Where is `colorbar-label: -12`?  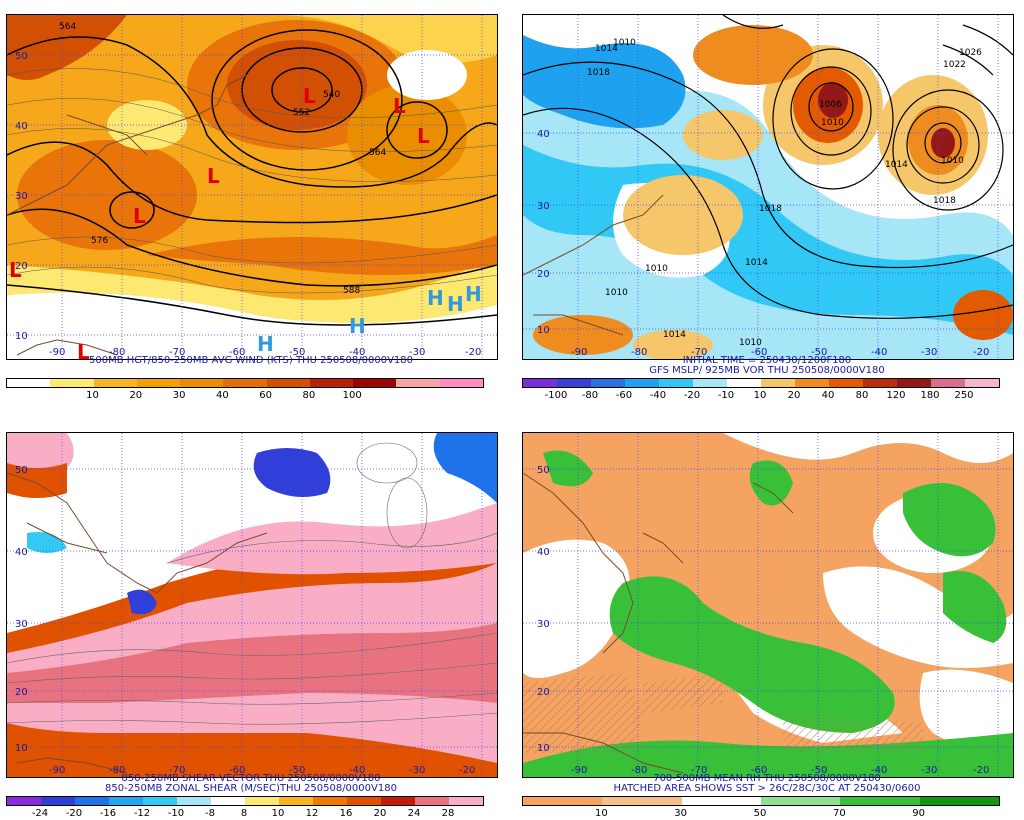
colorbar-label: -12 is located at coordinates (142, 813).